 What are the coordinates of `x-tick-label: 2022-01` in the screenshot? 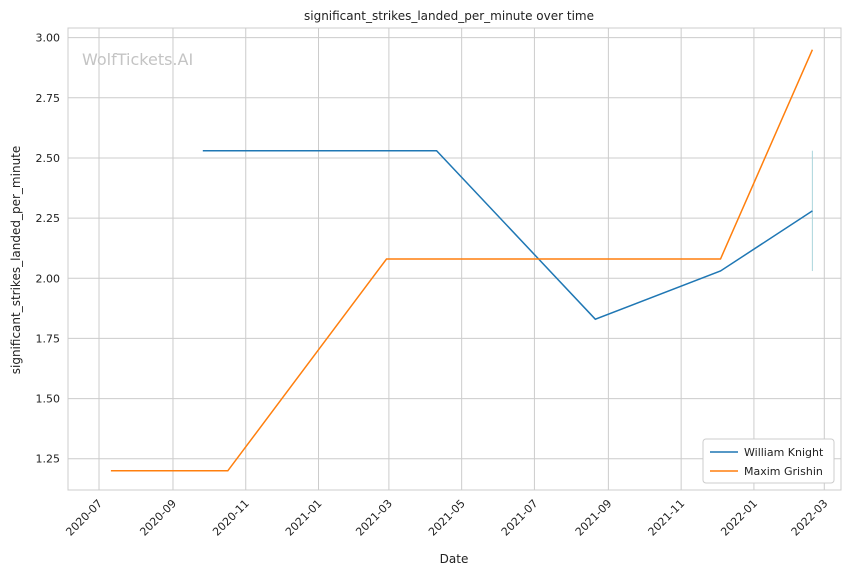 It's located at (739, 518).